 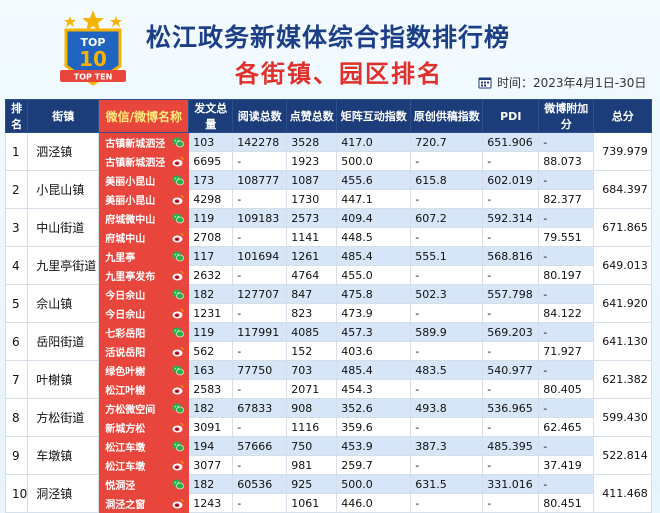 What do you see at coordinates (260, 332) in the screenshot?
I see `reads-cell: 117991` at bounding box center [260, 332].